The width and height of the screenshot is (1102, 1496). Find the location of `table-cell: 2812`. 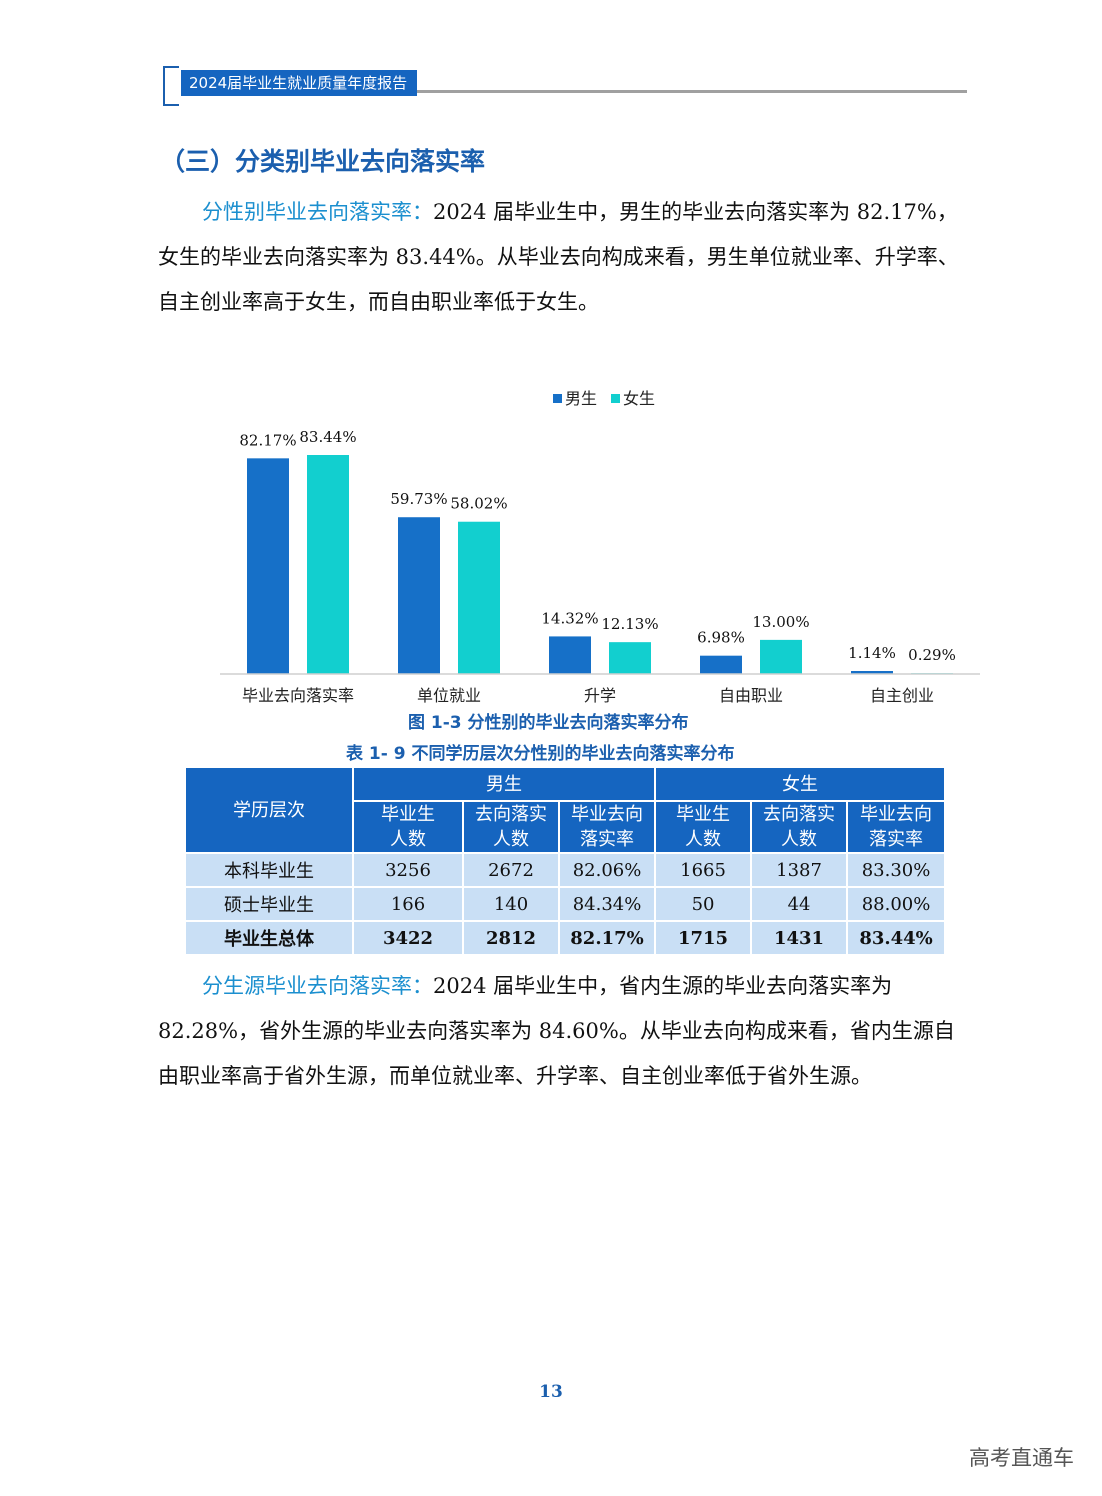

table-cell: 2812 is located at coordinates (511, 938).